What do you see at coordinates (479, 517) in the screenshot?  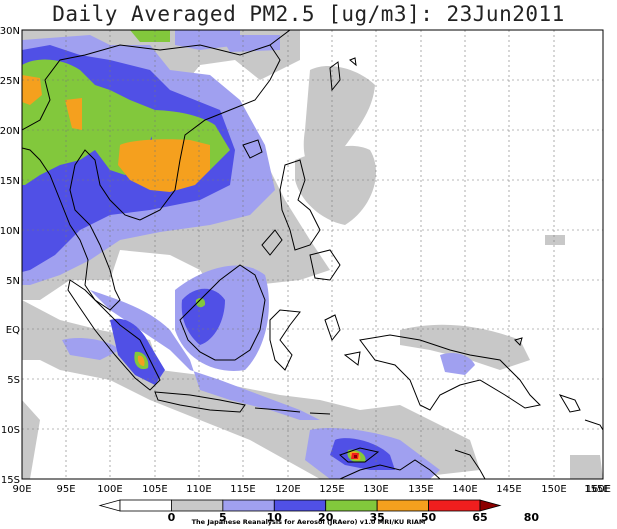 I see `colorbar-tick-label: 65` at bounding box center [479, 517].